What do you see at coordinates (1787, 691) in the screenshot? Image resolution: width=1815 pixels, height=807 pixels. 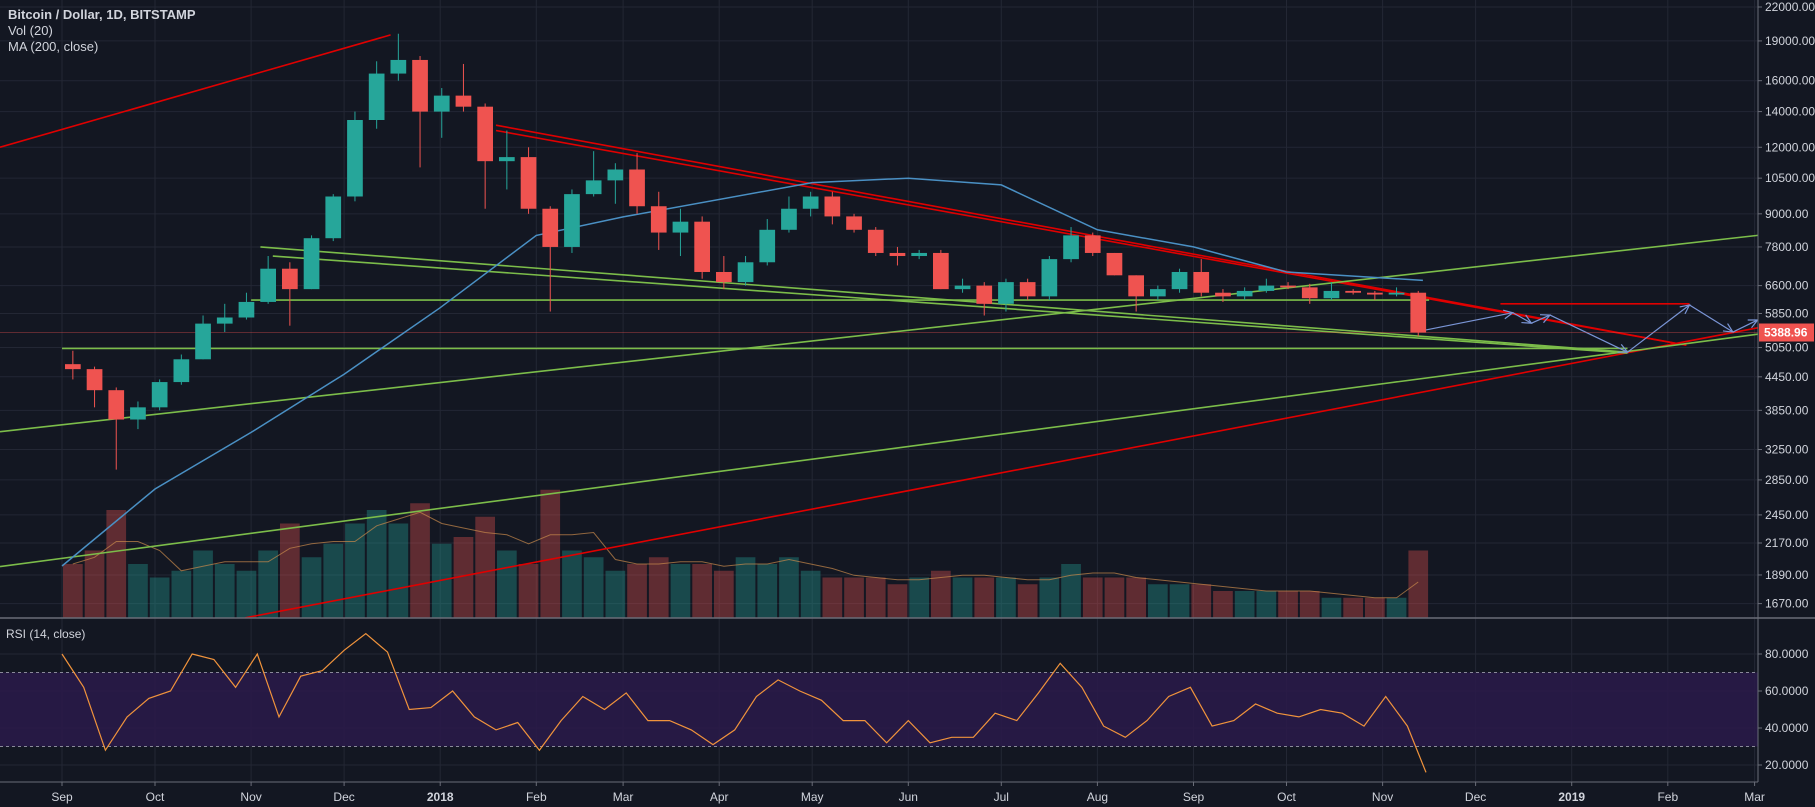 I see `rsi-tick-label: 60.0000` at bounding box center [1787, 691].